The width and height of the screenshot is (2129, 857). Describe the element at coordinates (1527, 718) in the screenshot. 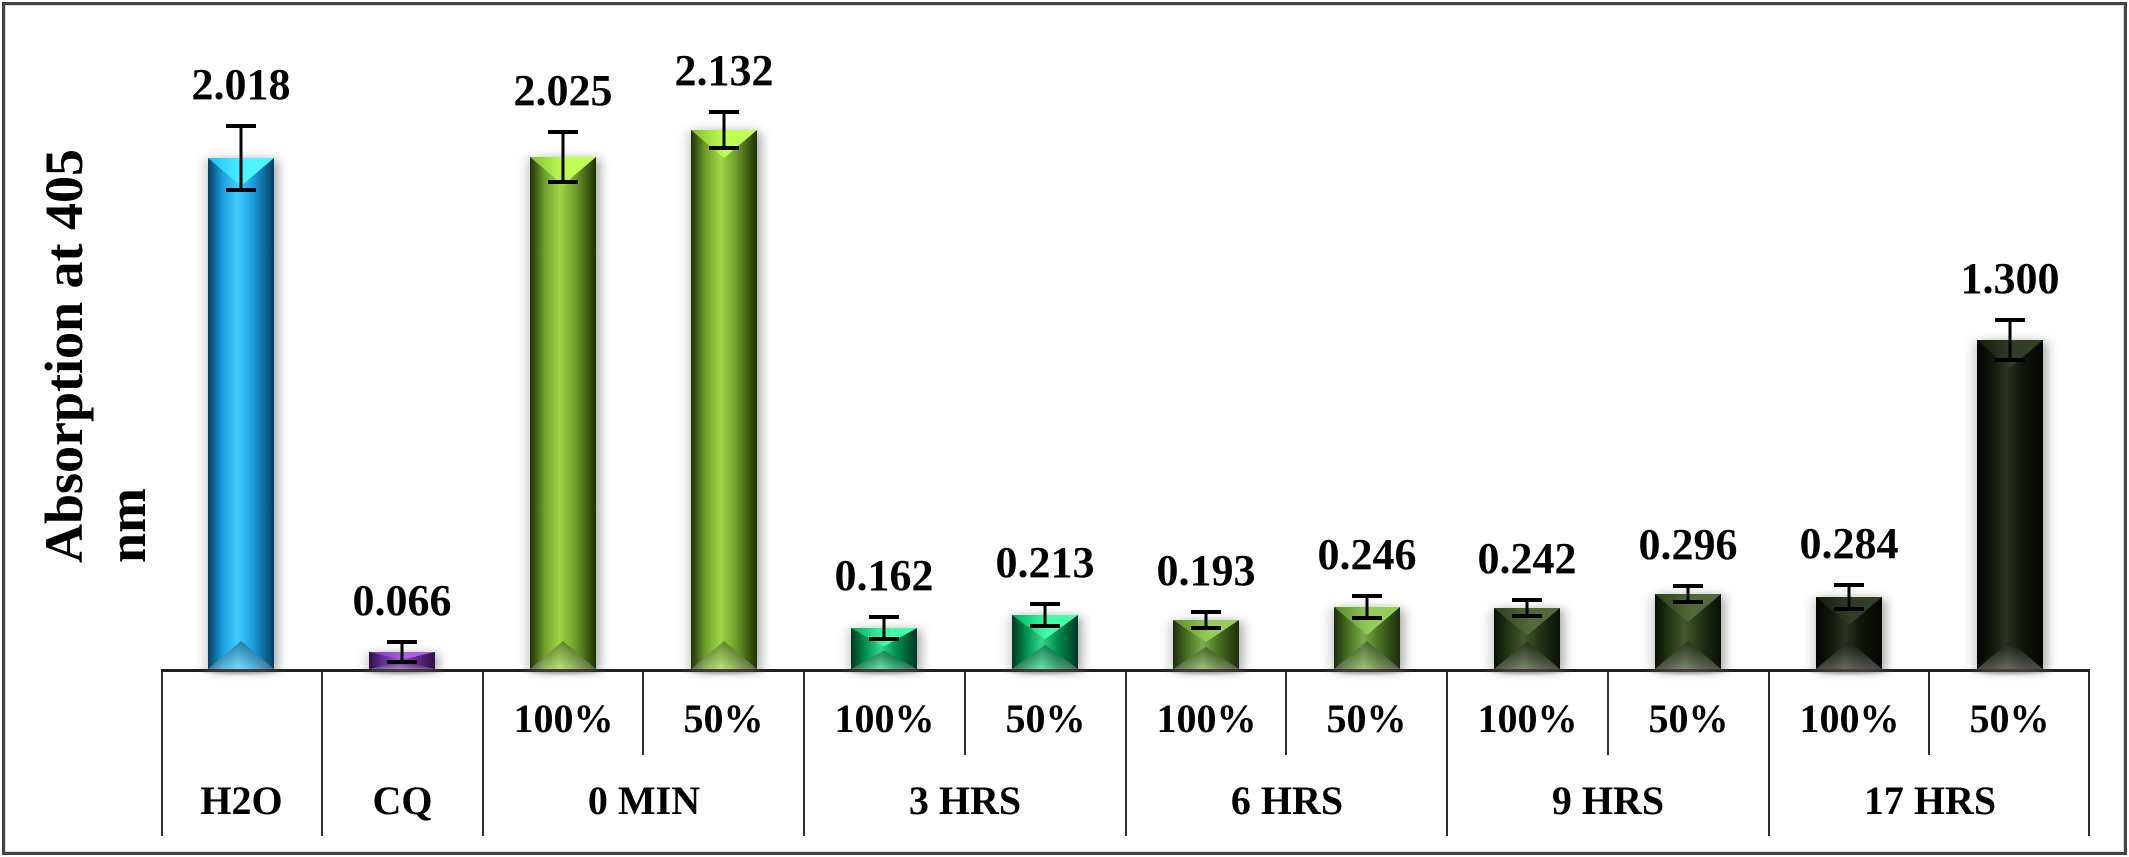

I see `sub-label-9-hrs-100: 100%` at that location.